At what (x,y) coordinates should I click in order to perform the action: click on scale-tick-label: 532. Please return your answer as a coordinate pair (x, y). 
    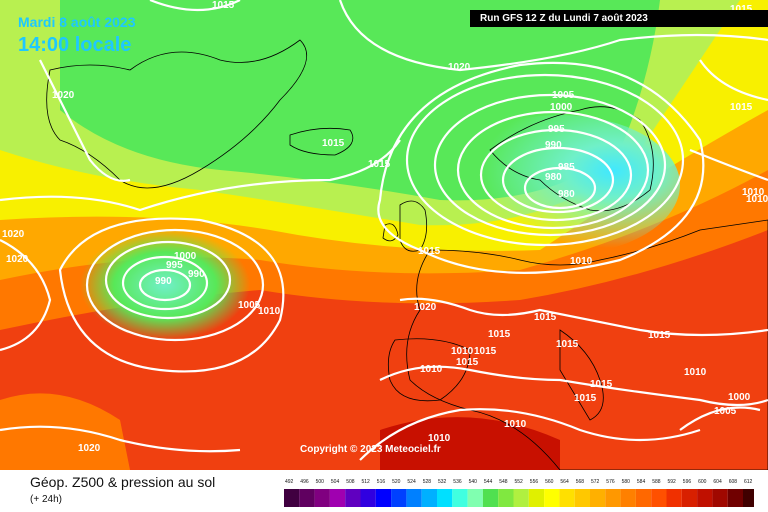
    Looking at the image, I should click on (442, 482).